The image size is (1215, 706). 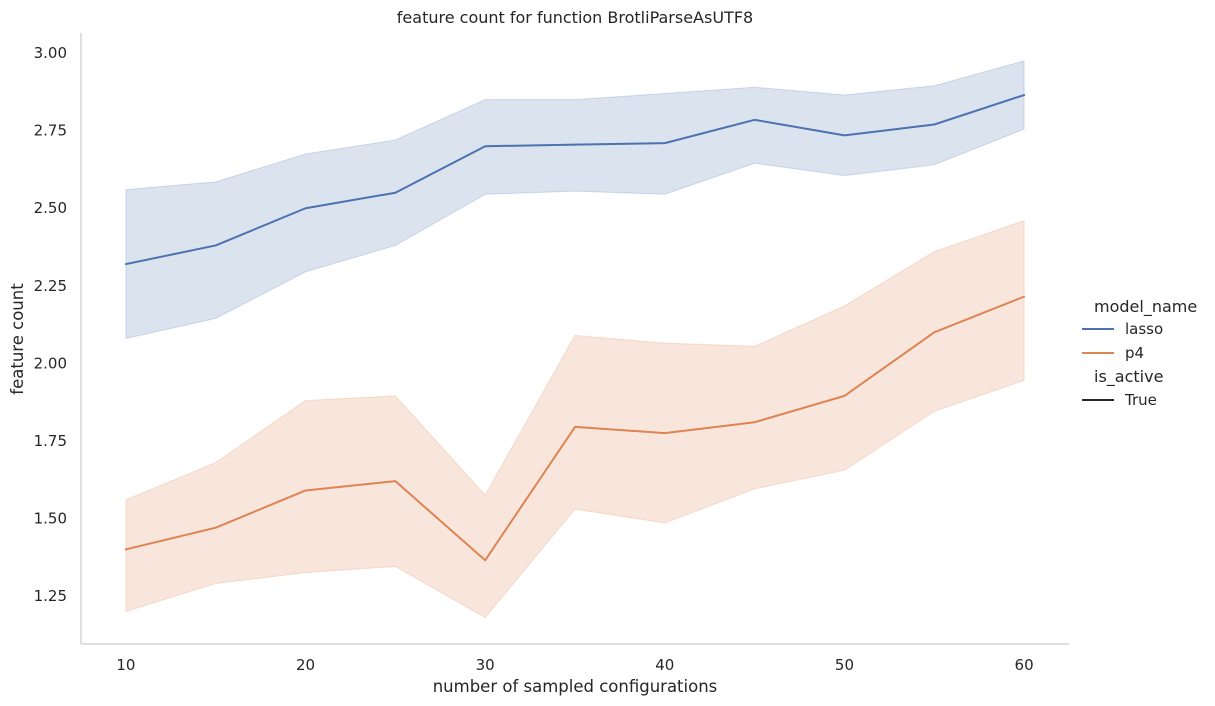 I want to click on x-tick-label: 20, so click(x=305, y=665).